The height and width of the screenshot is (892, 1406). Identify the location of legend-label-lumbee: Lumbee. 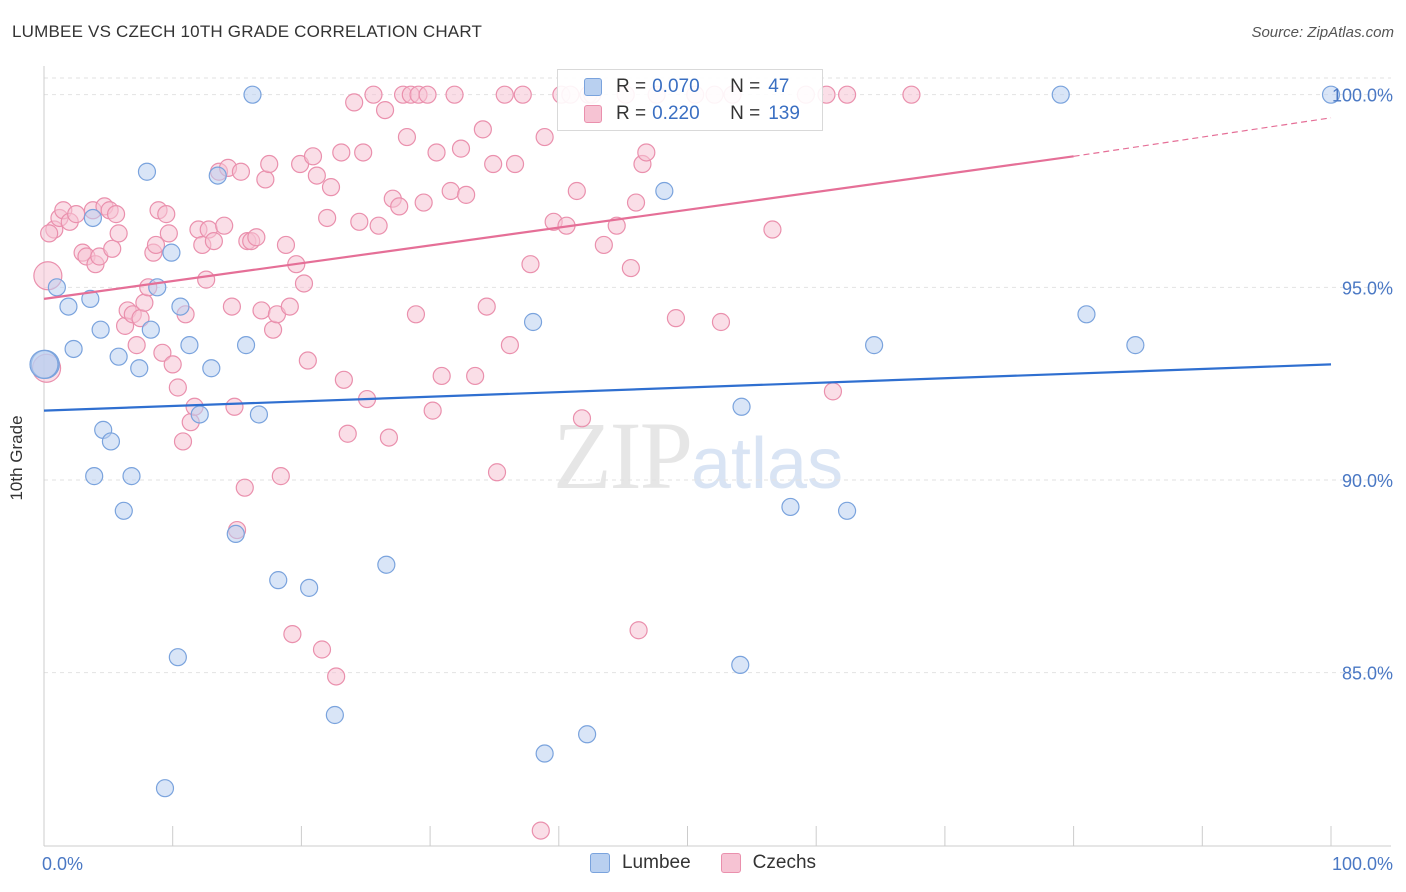
(656, 862).